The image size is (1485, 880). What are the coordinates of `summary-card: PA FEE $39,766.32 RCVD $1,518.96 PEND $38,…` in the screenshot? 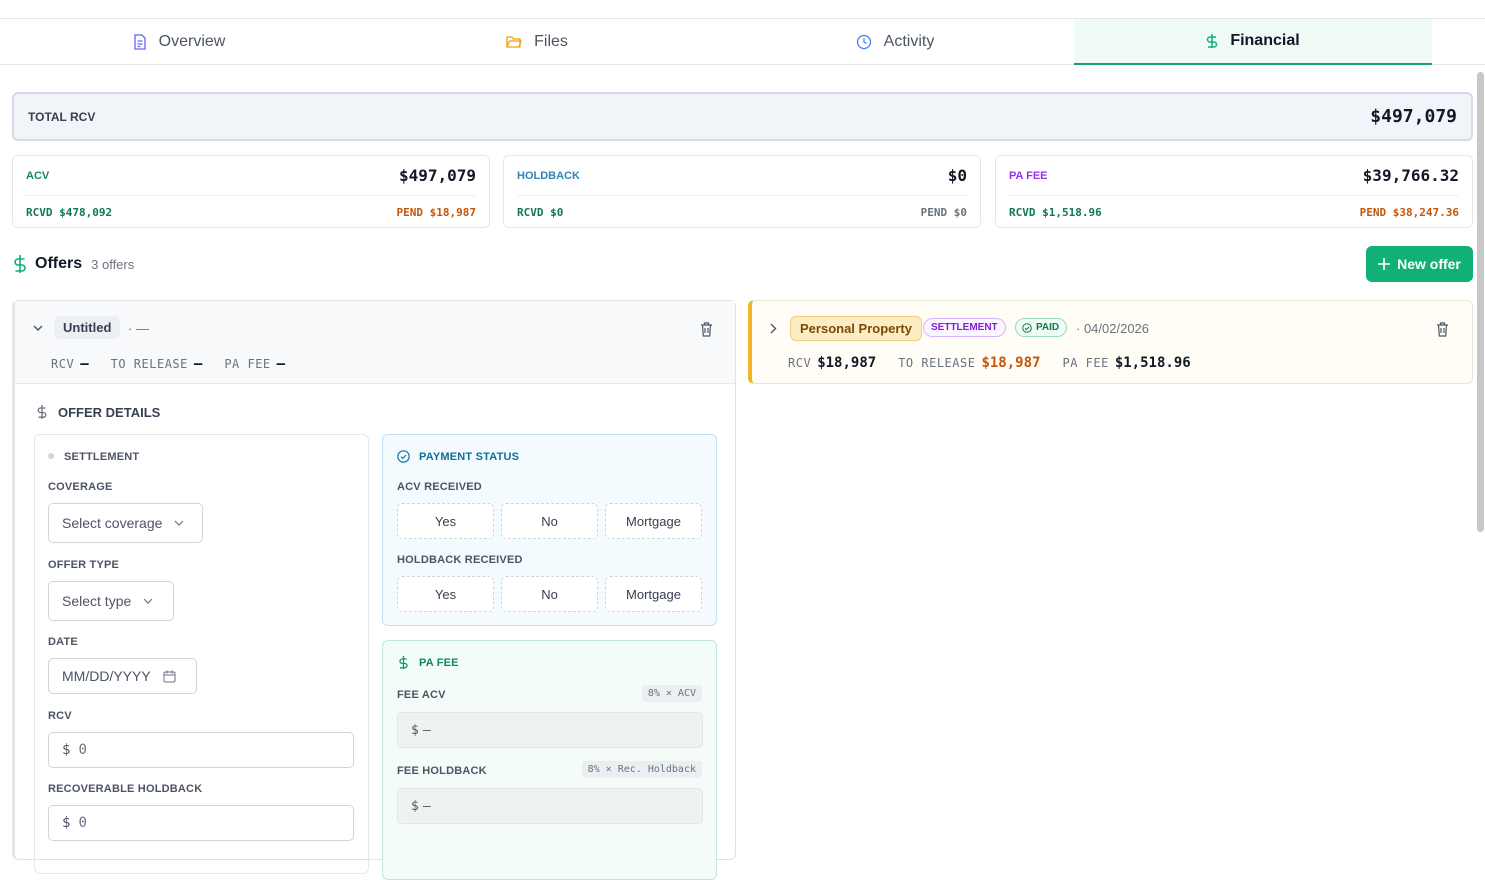 It's located at (1234, 191).